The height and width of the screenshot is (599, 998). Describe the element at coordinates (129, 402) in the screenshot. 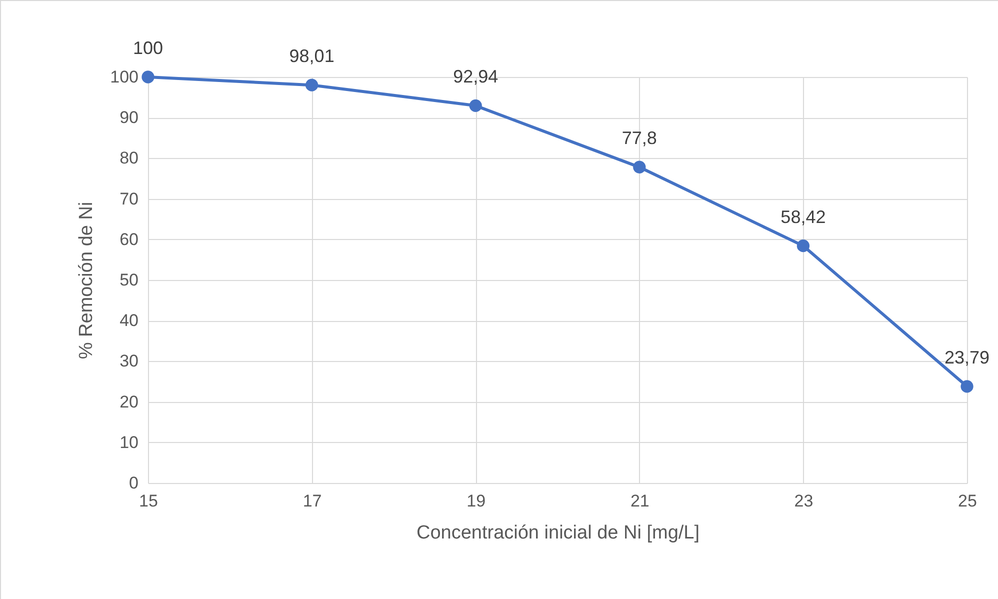

I see `y-tick-label: 20` at that location.